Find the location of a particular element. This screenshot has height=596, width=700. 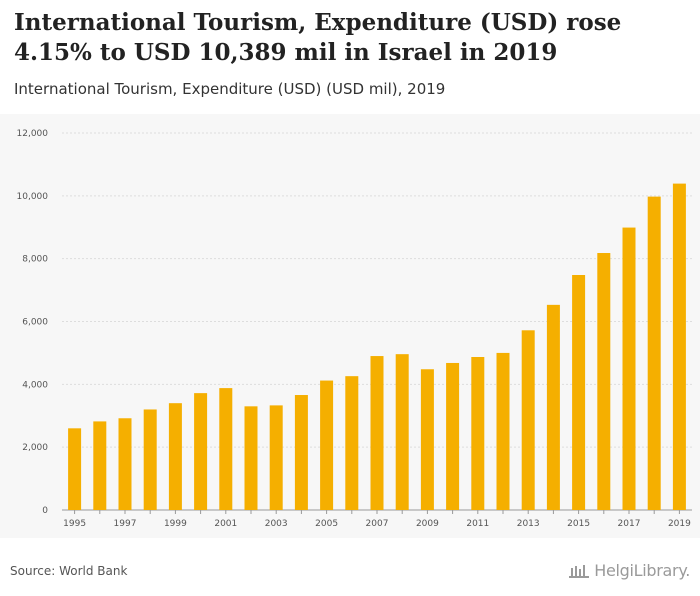

x-tick-label: 2013 is located at coordinates (528, 524).